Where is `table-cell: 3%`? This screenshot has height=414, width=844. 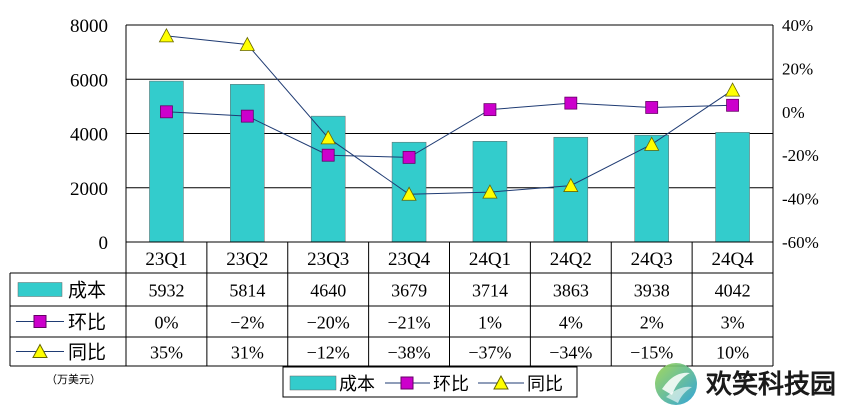
table-cell: 3% is located at coordinates (733, 323).